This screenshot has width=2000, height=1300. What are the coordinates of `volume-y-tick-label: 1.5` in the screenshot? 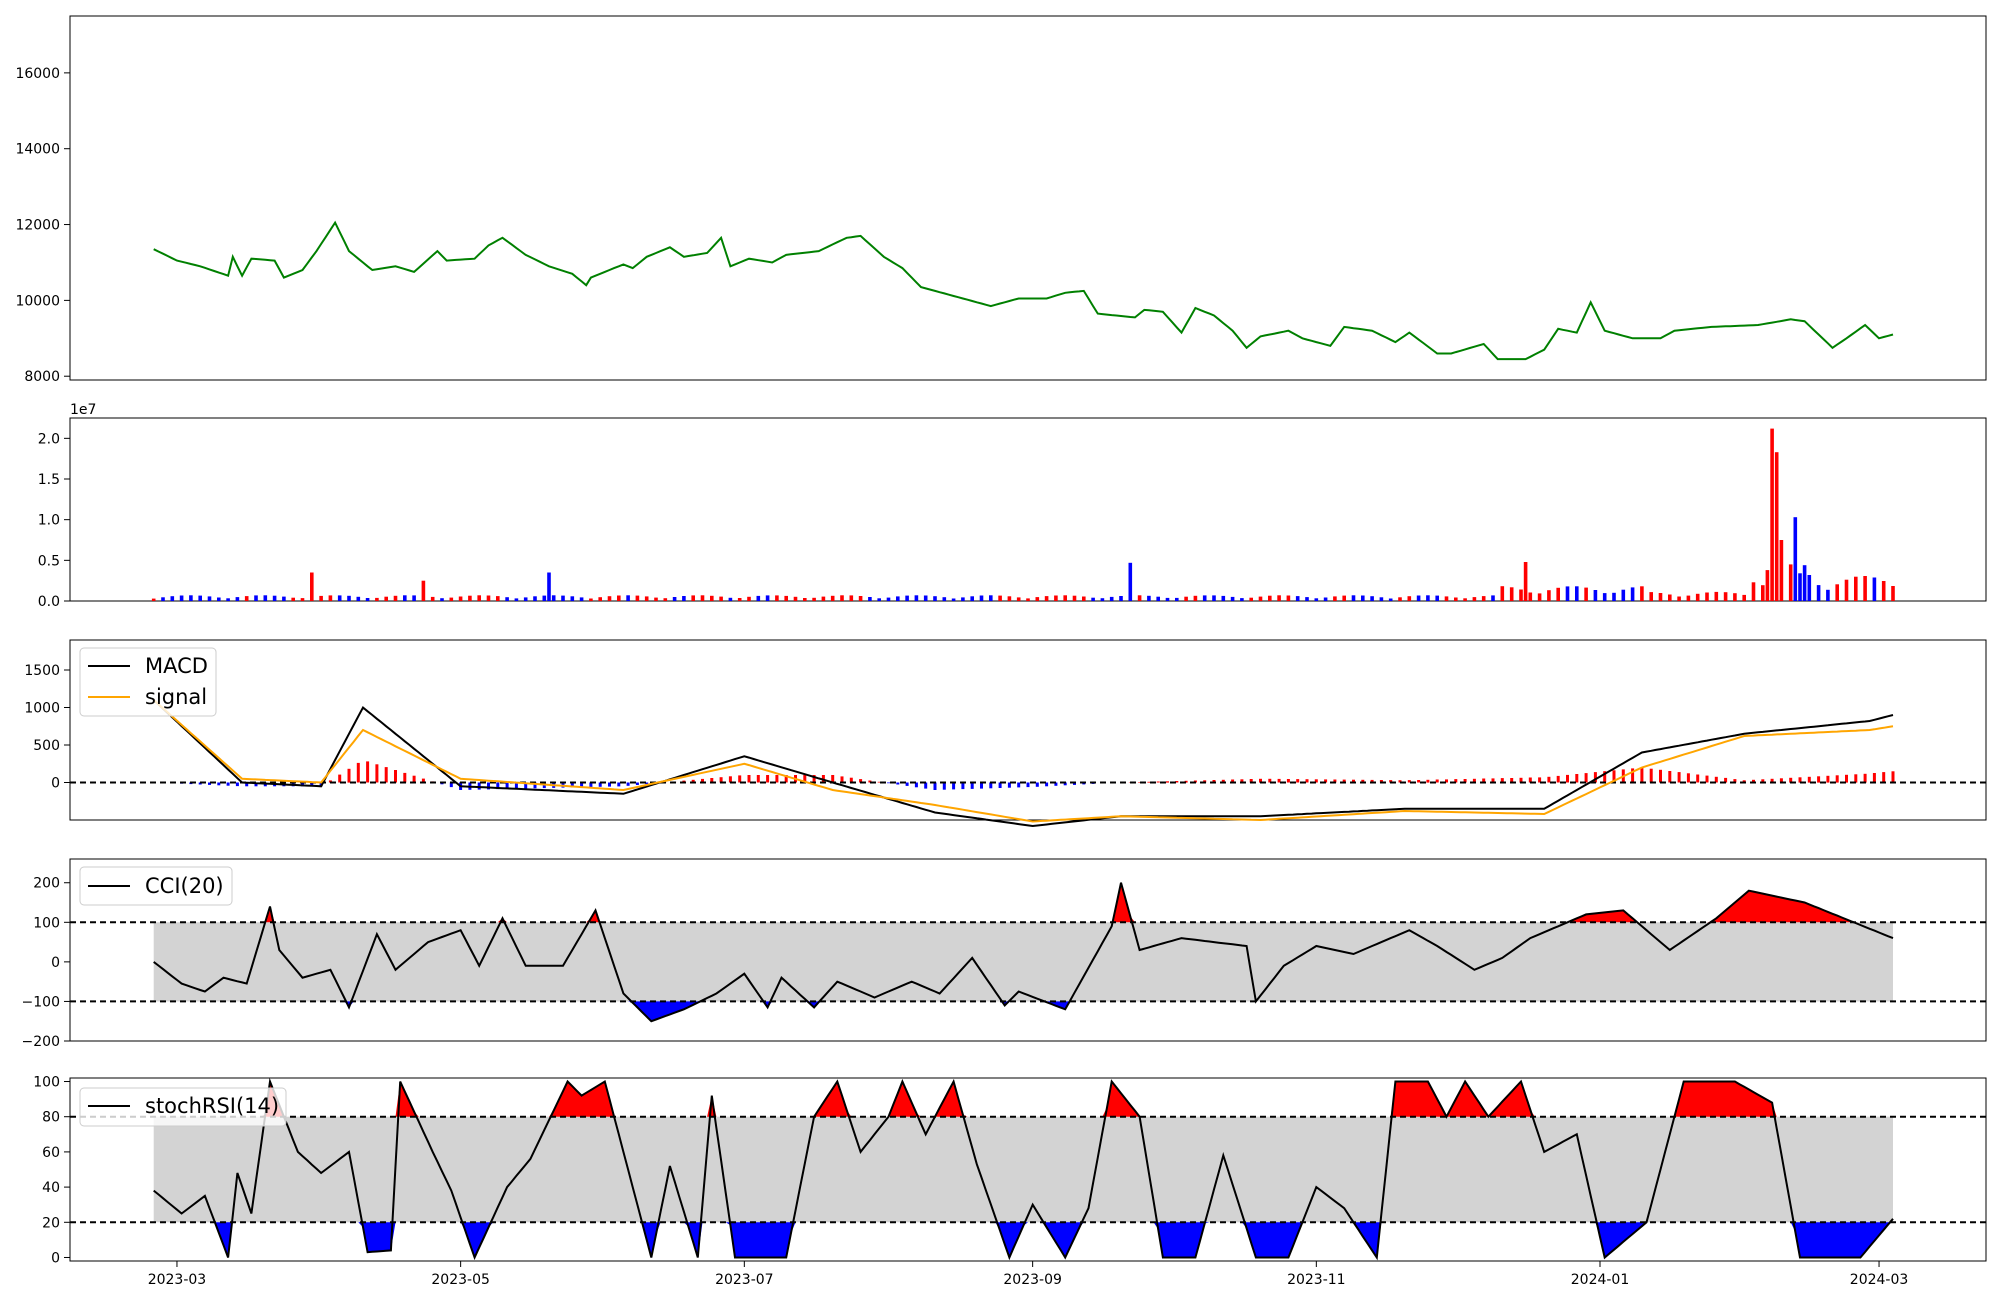 It's located at (49, 480).